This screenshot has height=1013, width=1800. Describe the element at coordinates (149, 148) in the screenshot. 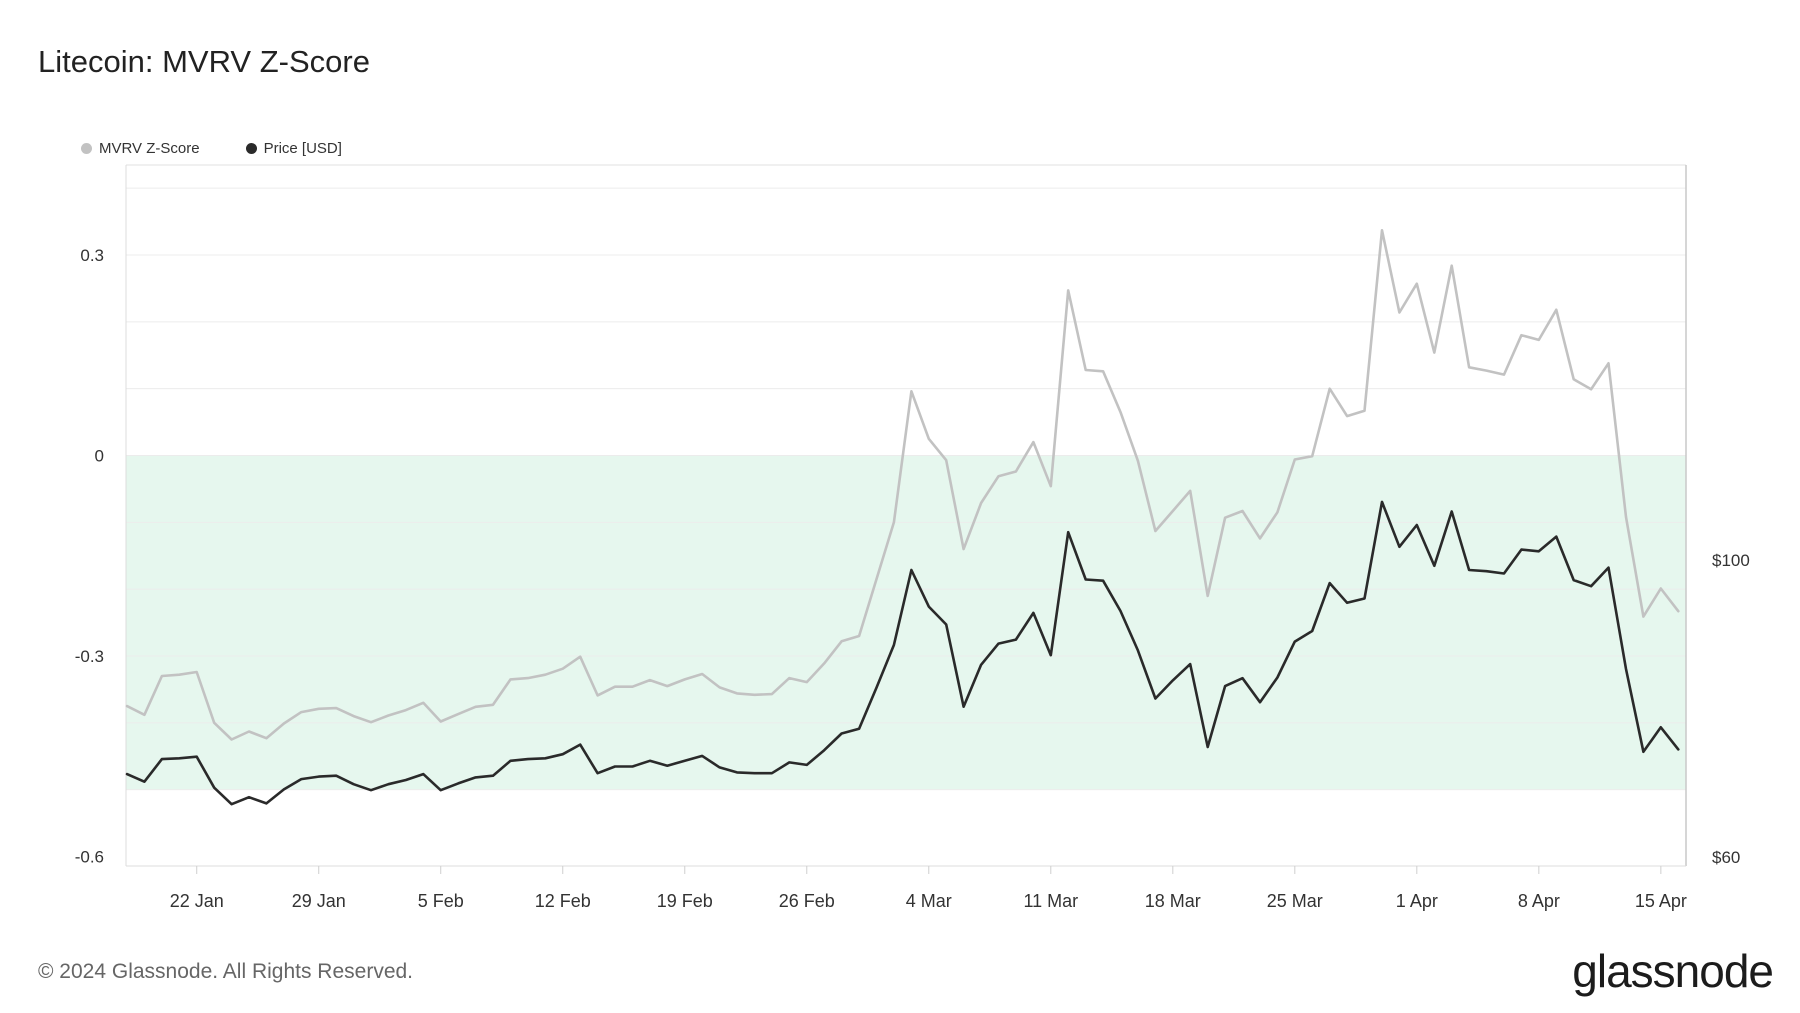

I see `legend-label-mvrv: MVRV Z-Score` at that location.